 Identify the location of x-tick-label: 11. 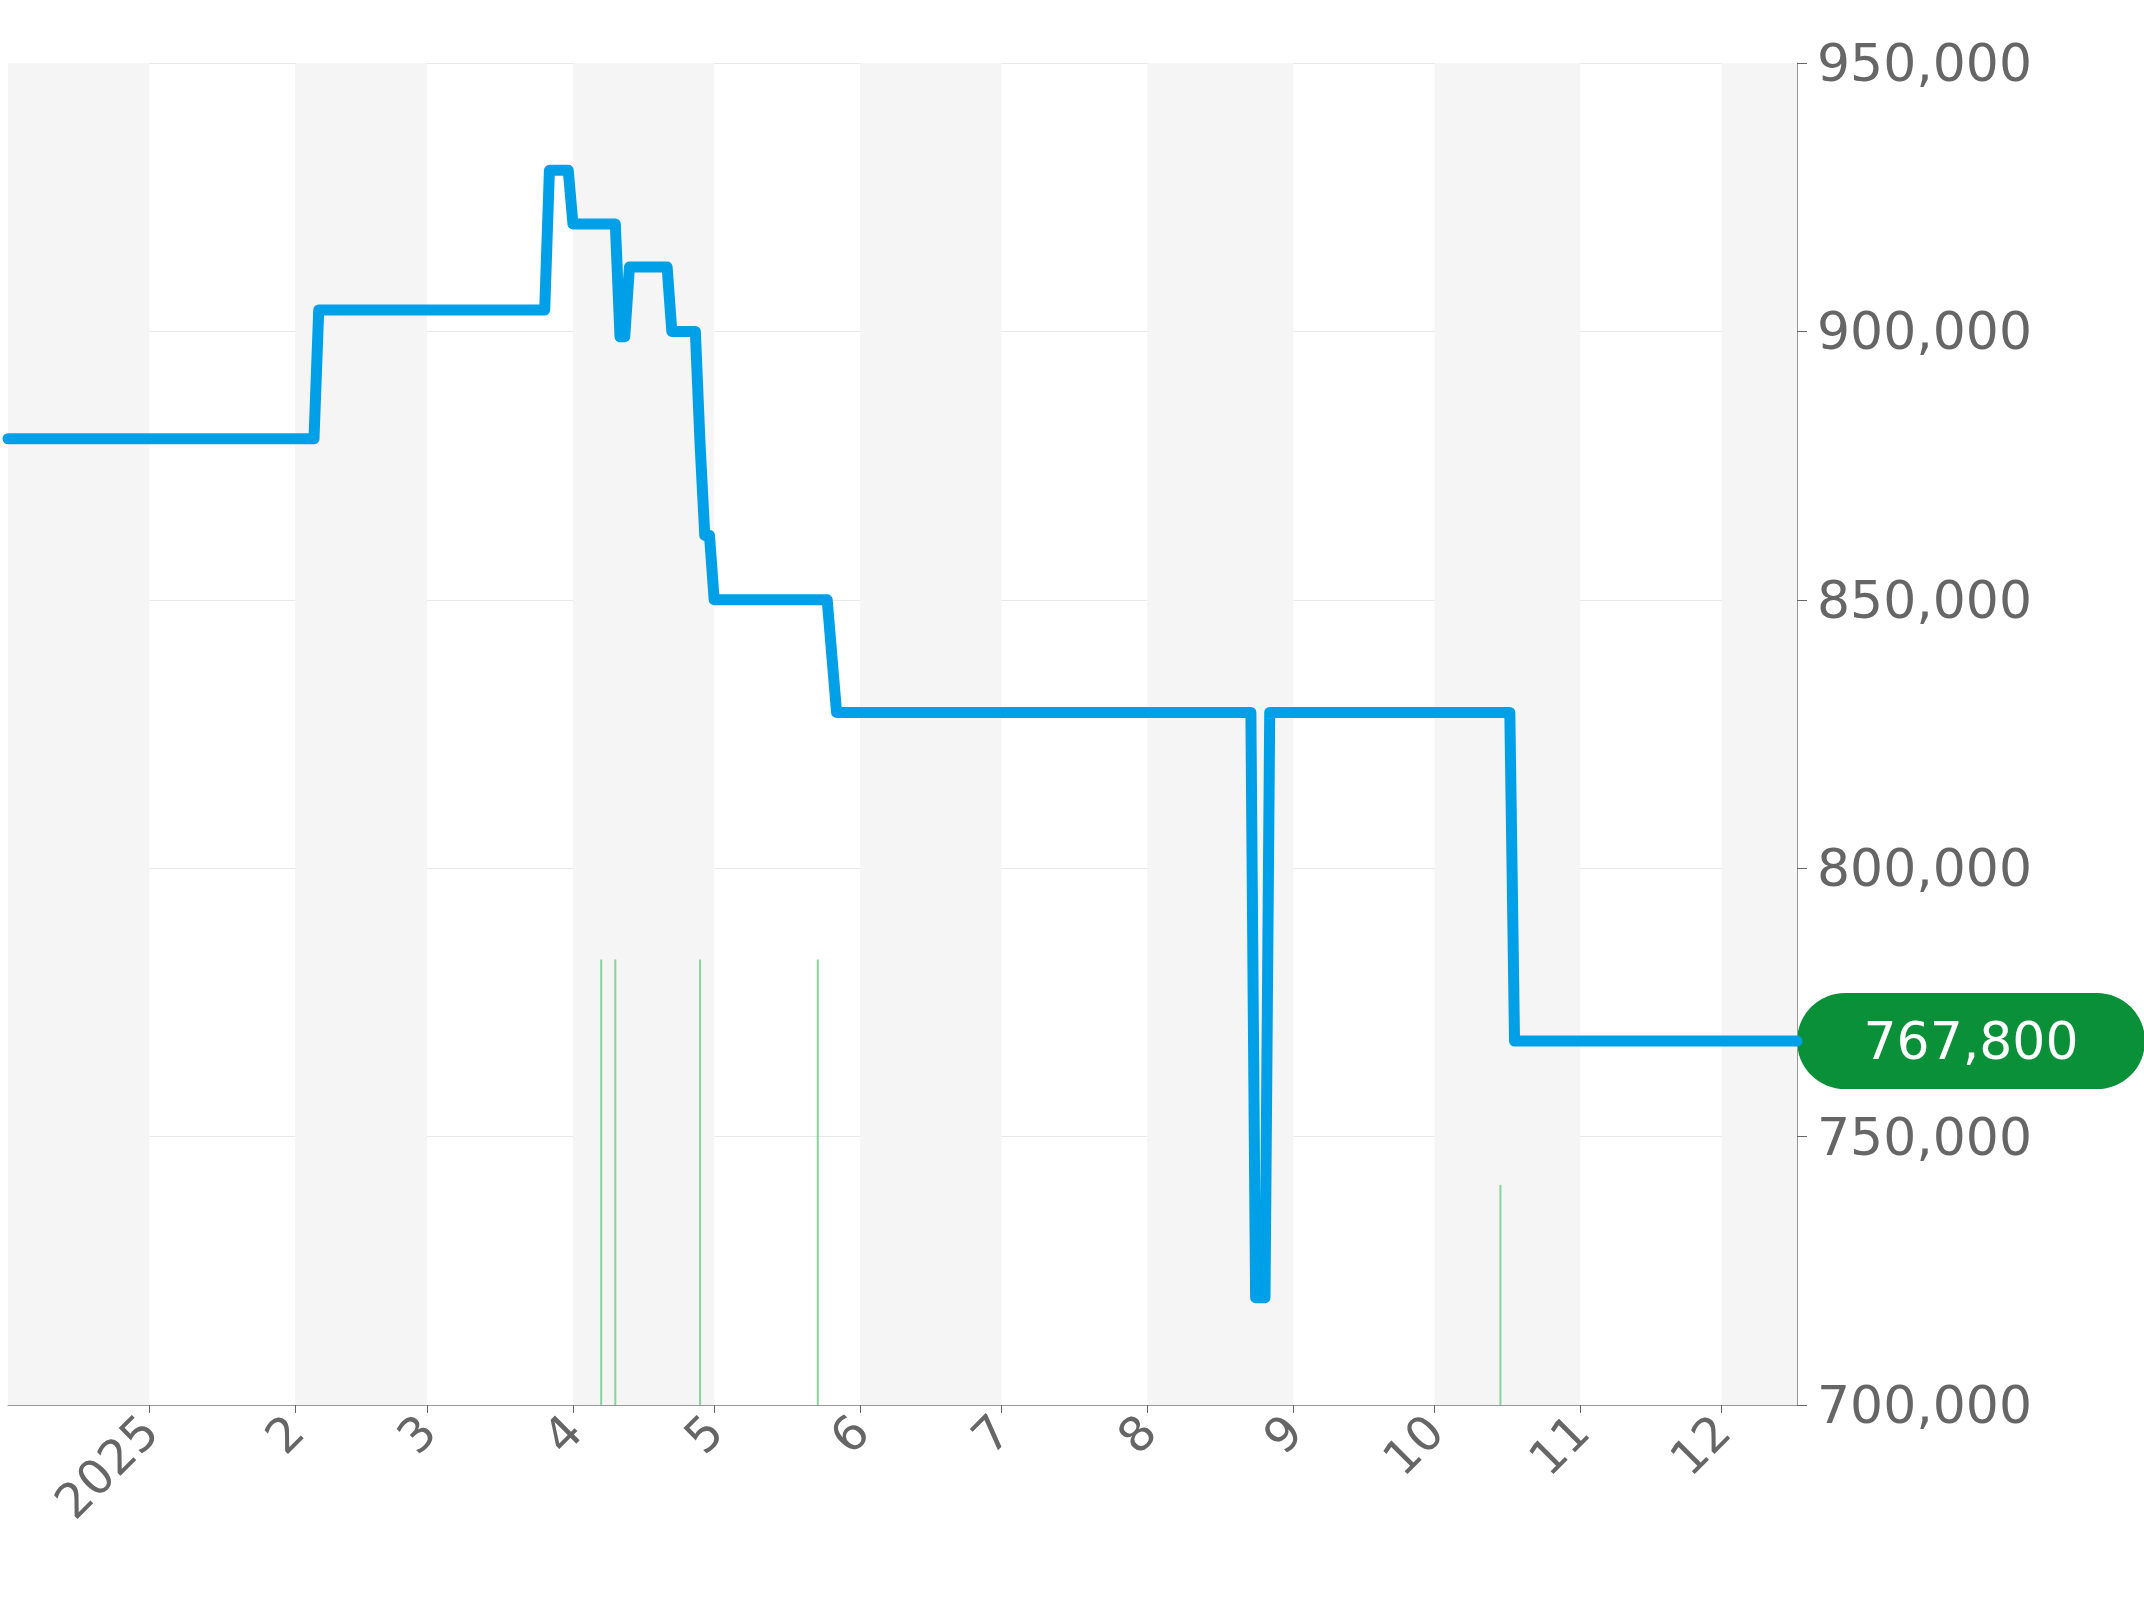
(1559, 1444).